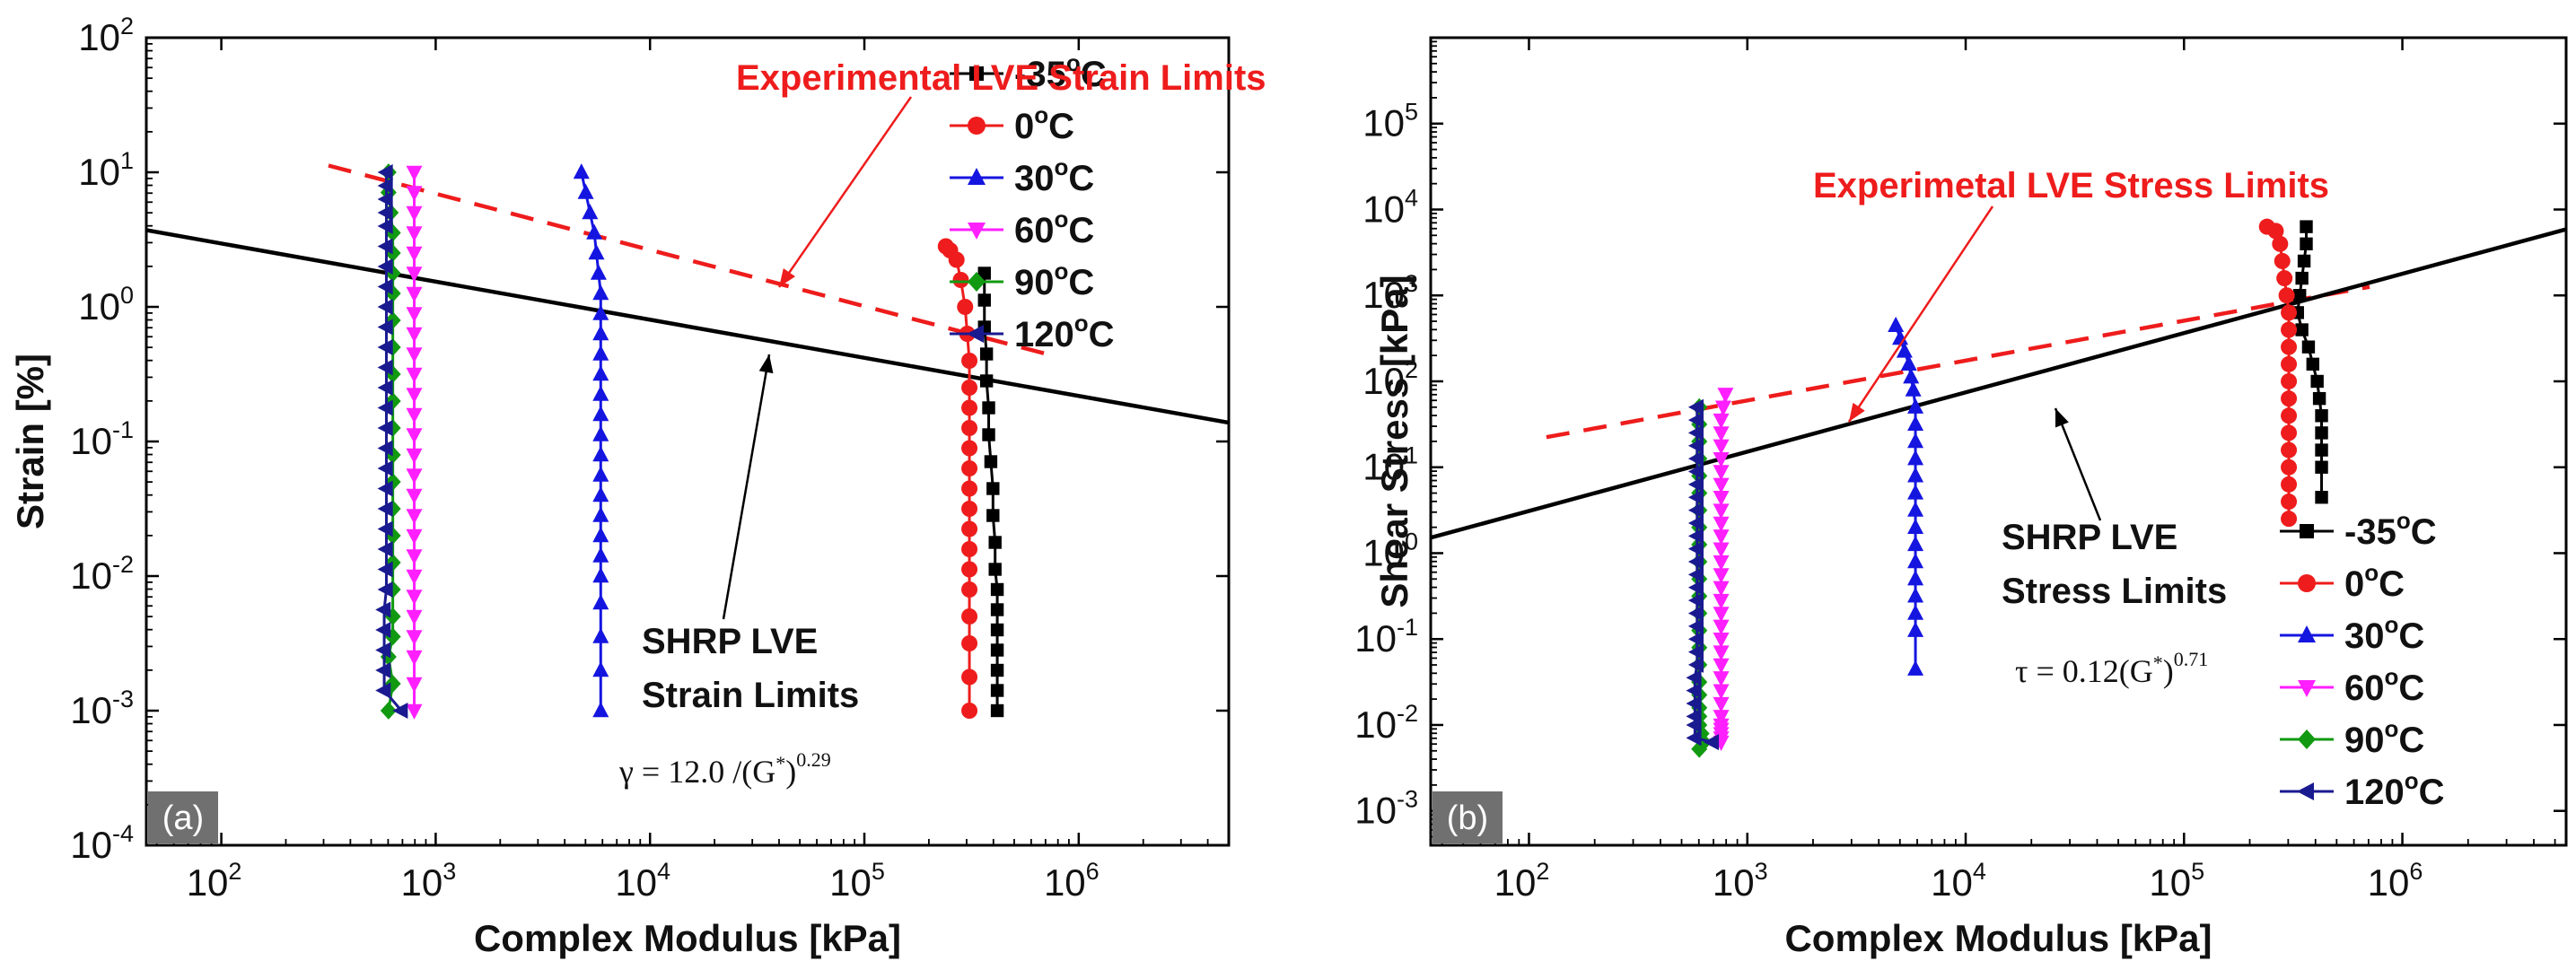 This screenshot has height=961, width=2576. What do you see at coordinates (2197, 871) in the screenshot?
I see `tick-exponent: 5` at bounding box center [2197, 871].